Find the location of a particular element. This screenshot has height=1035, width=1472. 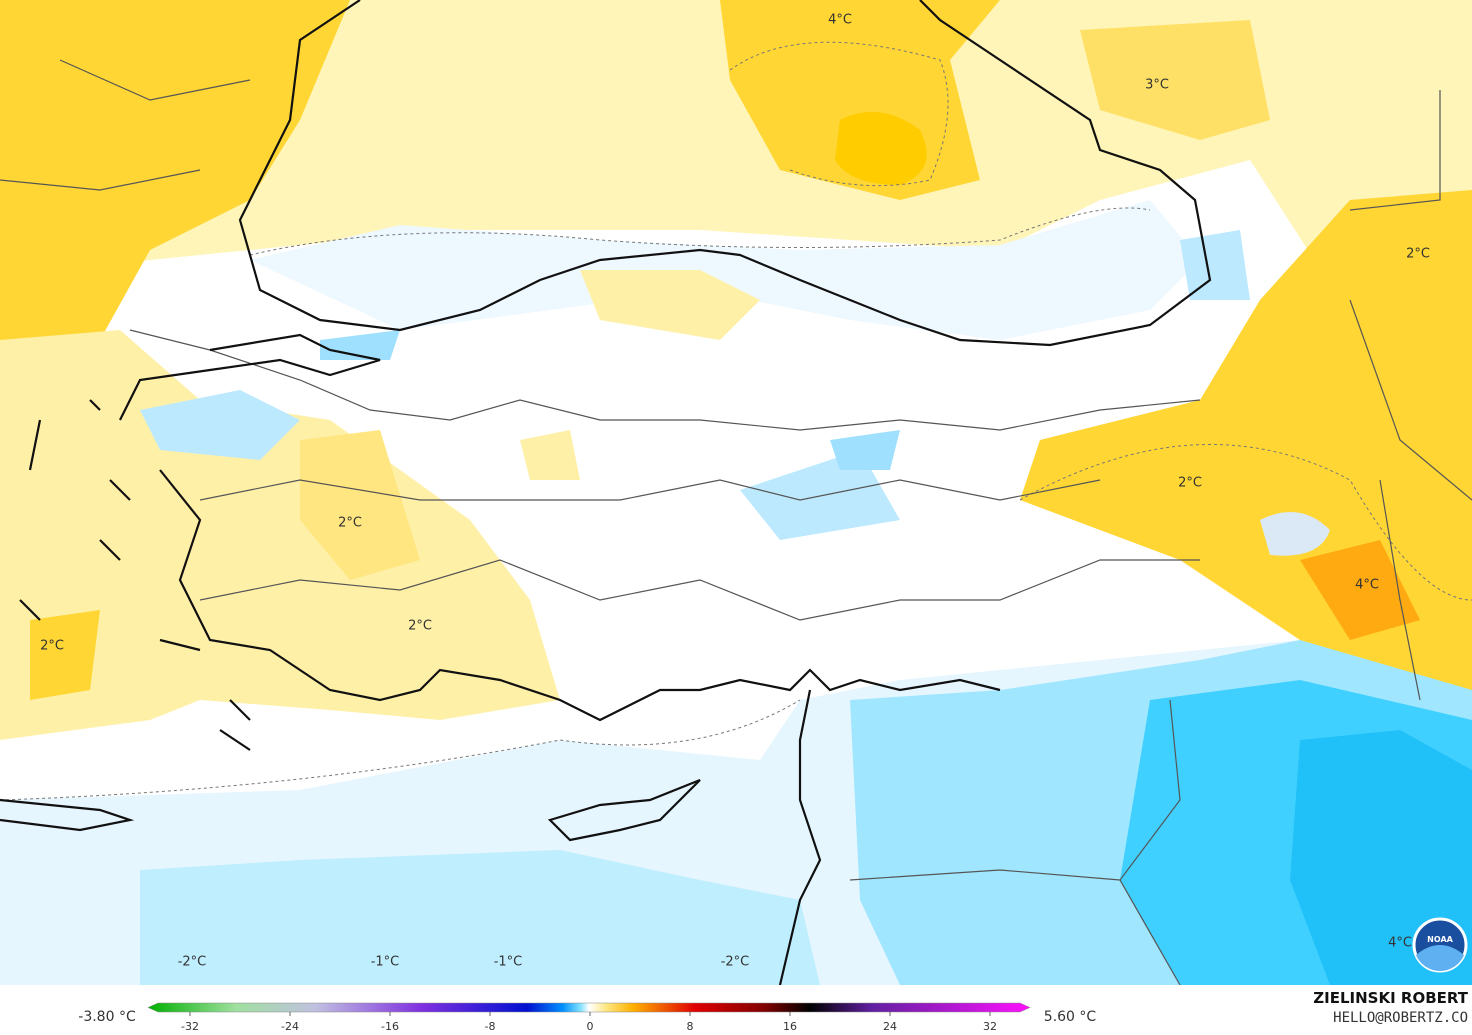

colorbar-tick-label: 8 is located at coordinates (690, 1026).